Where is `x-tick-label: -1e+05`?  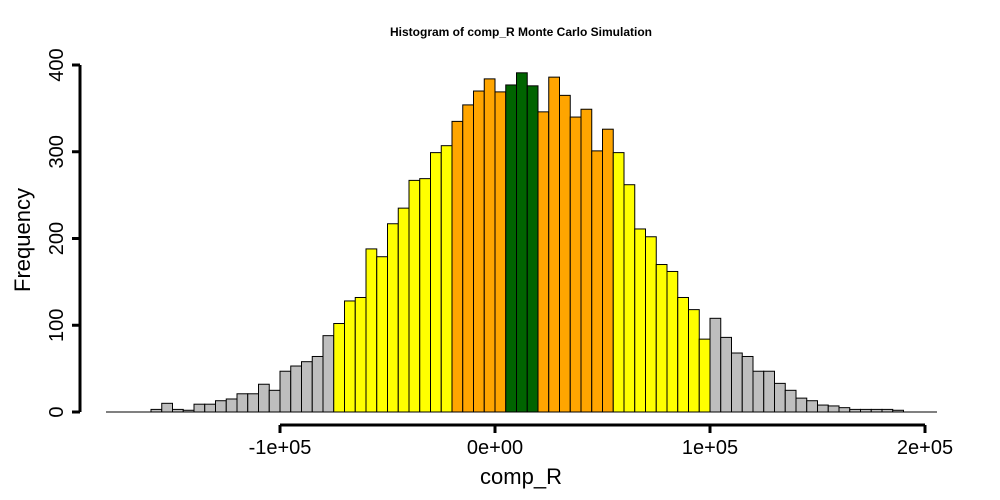 x-tick-label: -1e+05 is located at coordinates (280, 448).